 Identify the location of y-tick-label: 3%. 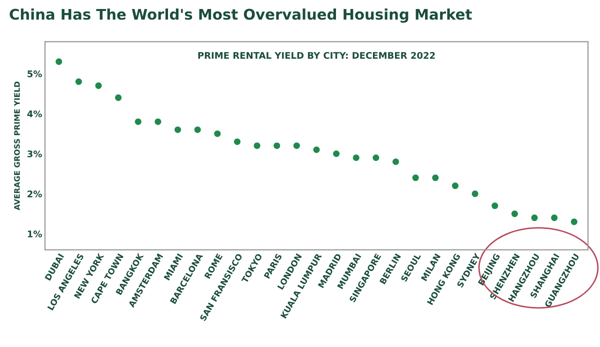
(35, 154).